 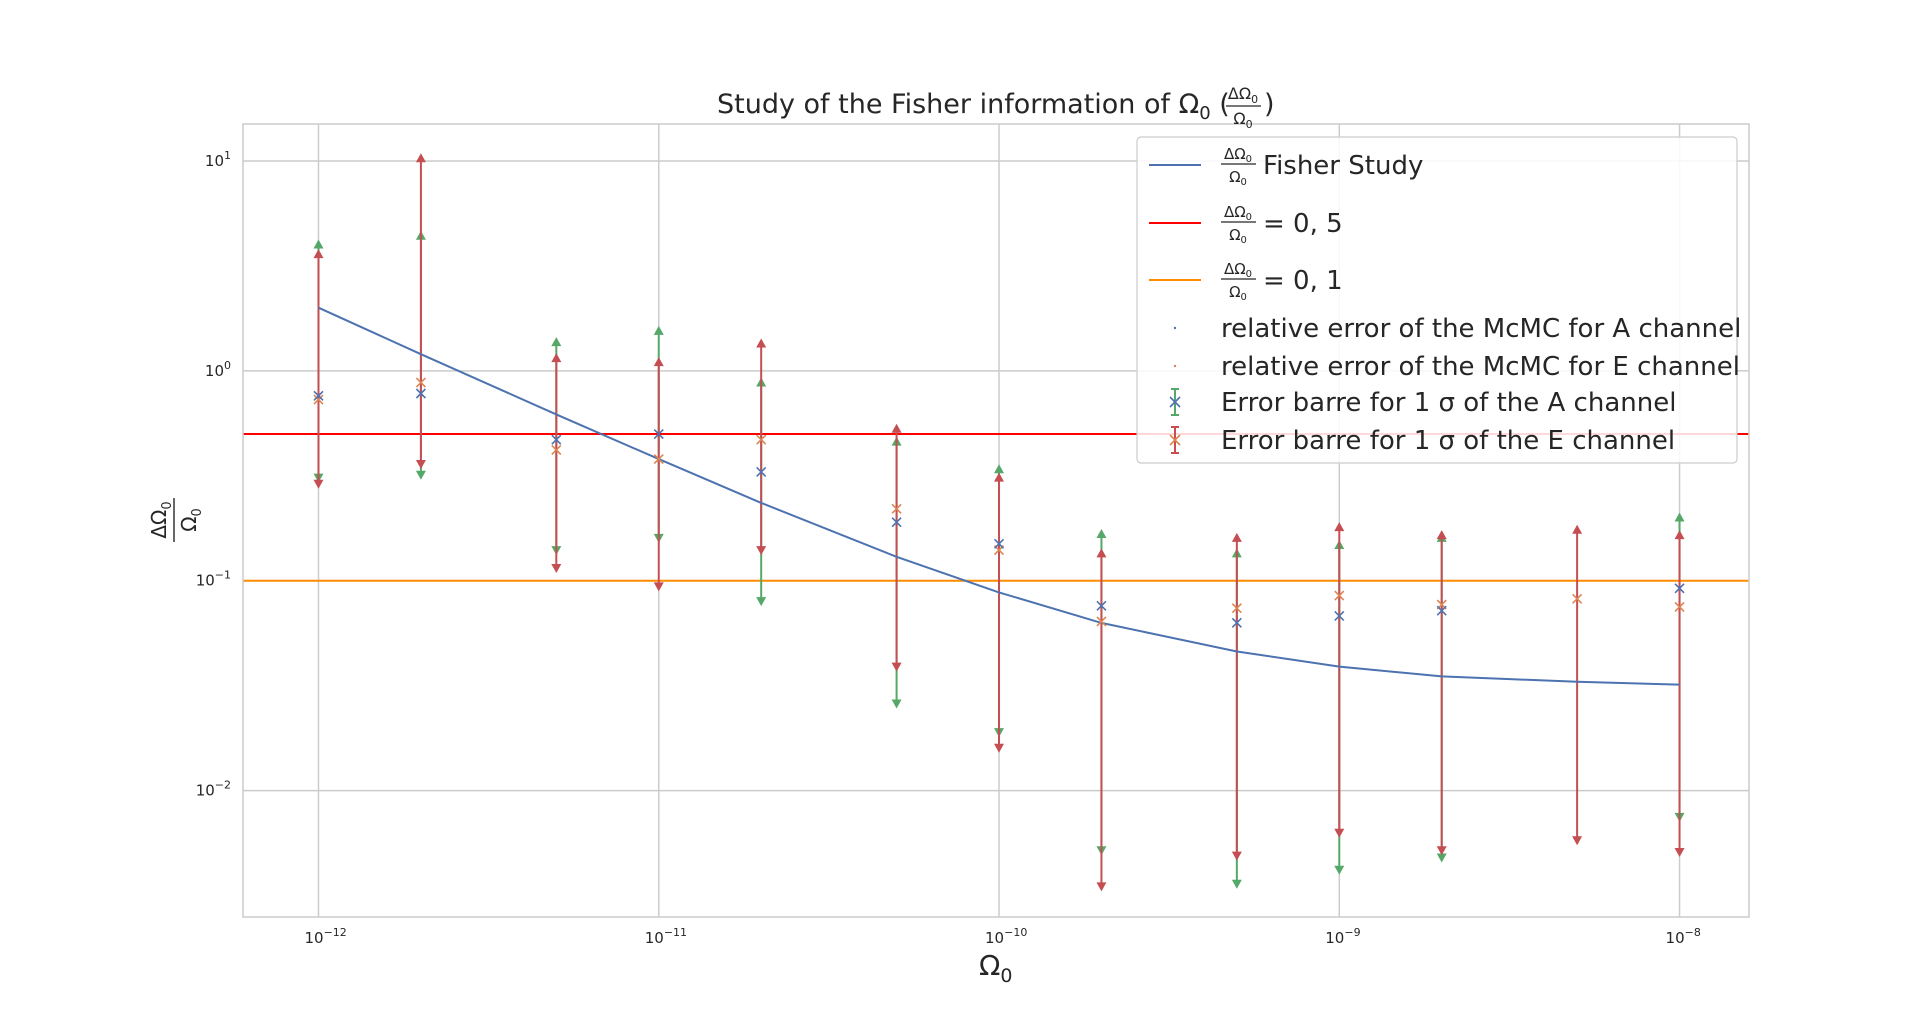 I want to click on legend-label: Fisher Study, so click(x=1343, y=166).